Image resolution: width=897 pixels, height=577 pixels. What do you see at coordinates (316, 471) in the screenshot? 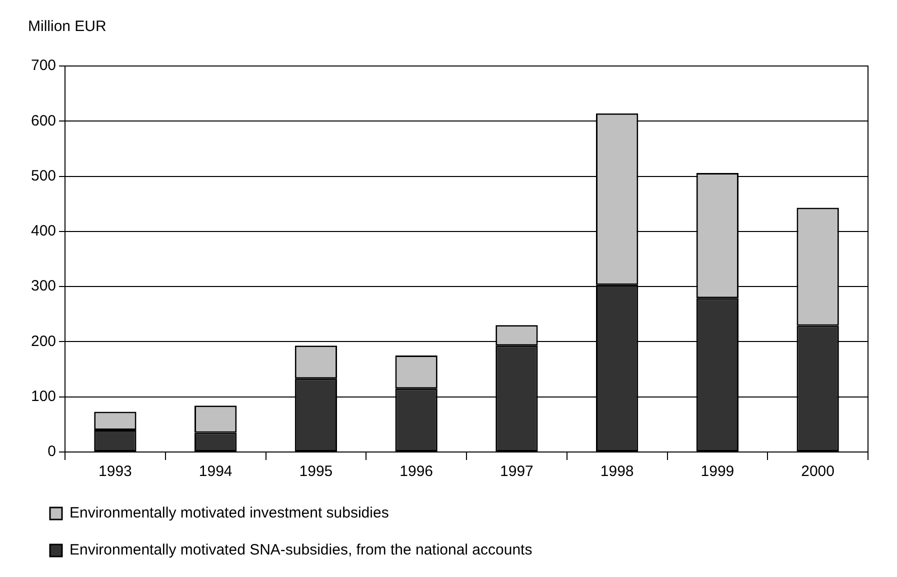
I see `x-tick-label: 1995` at bounding box center [316, 471].